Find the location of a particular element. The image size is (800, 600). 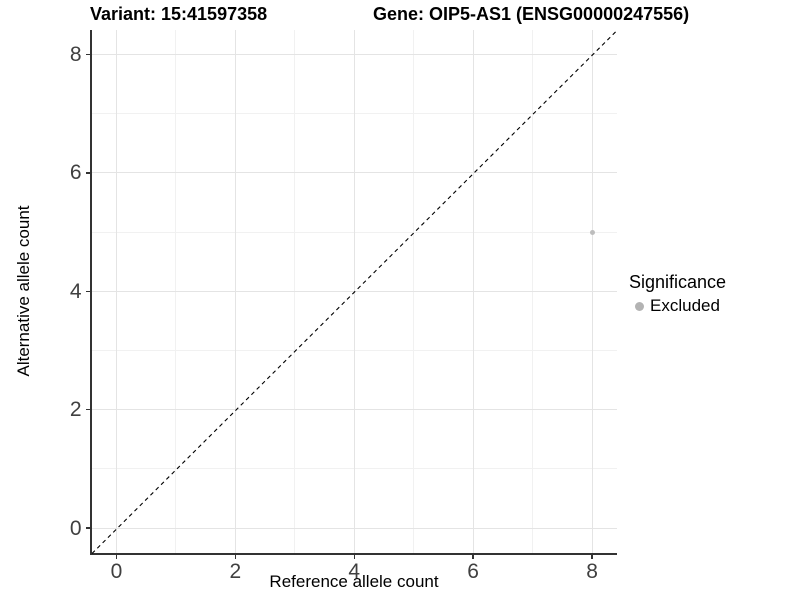

x-axis-line is located at coordinates (353, 554).